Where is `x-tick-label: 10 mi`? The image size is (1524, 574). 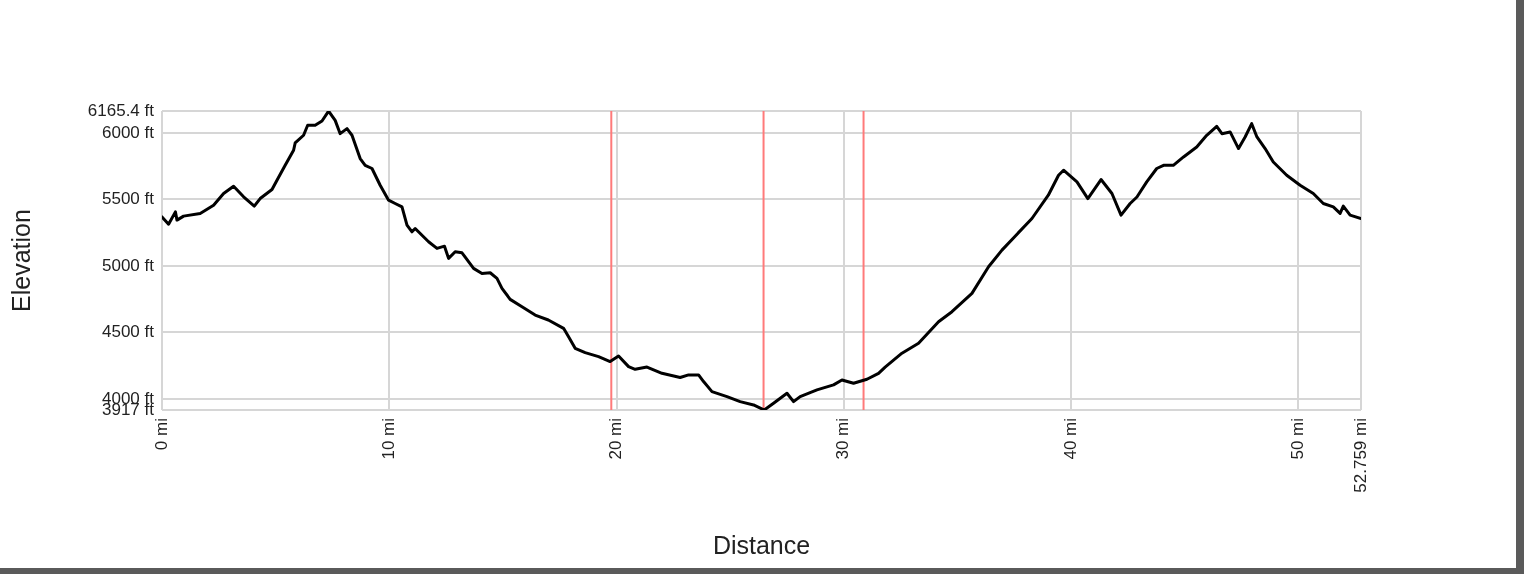 x-tick-label: 10 mi is located at coordinates (388, 439).